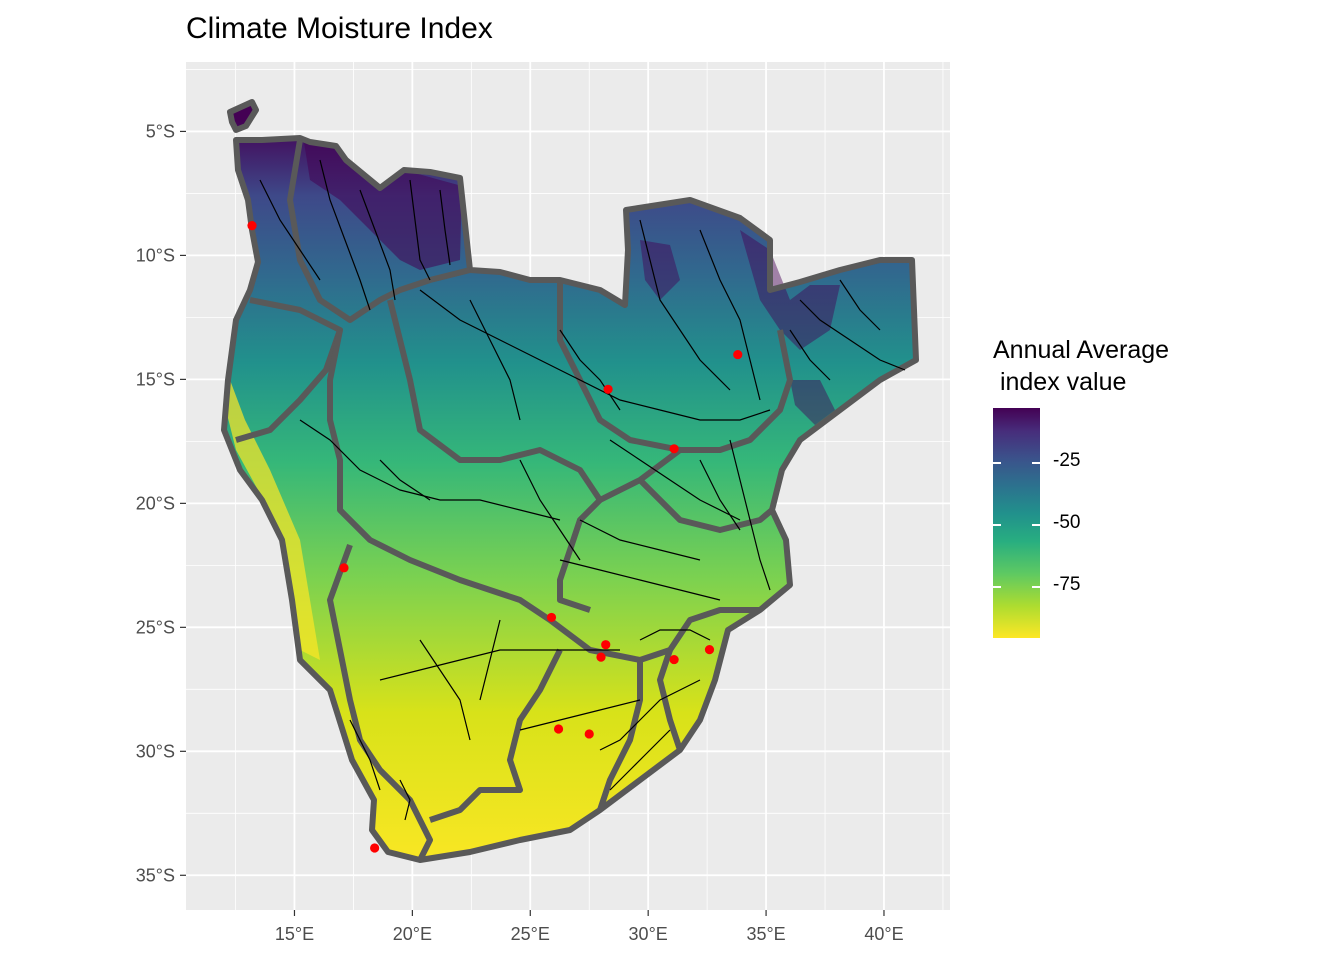  What do you see at coordinates (155, 503) in the screenshot?
I see `y-tick-label: 20°S` at bounding box center [155, 503].